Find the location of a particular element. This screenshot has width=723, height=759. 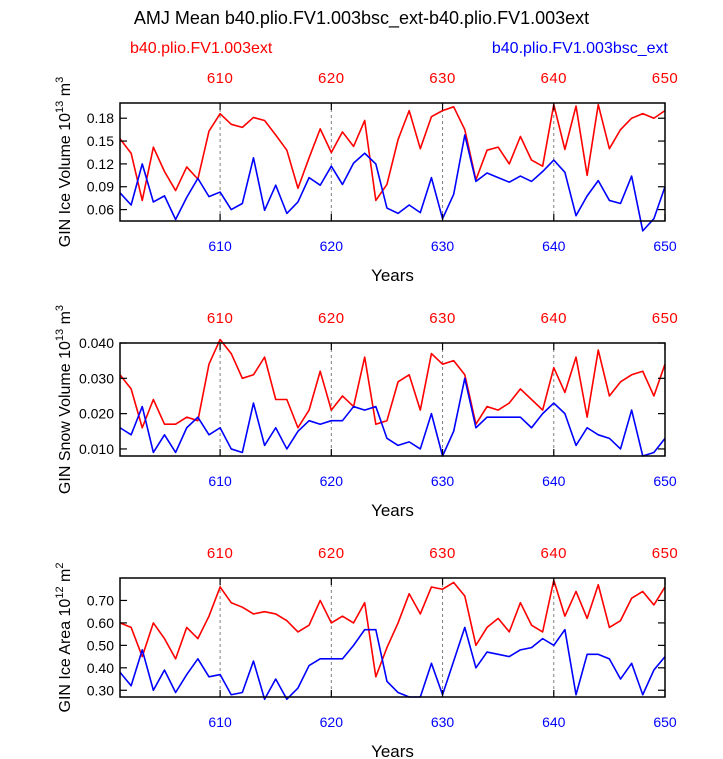

y-axis-label-part: GIN Ice Volume 10 is located at coordinates (65, 180).